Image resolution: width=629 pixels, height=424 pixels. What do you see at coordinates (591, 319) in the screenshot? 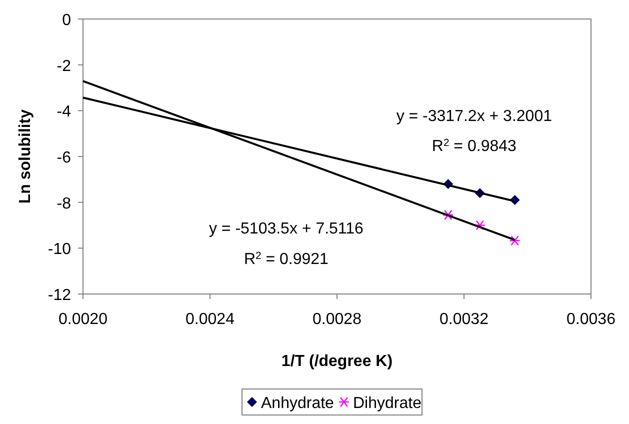
I see `x-tick-label: 0.0036` at bounding box center [591, 319].